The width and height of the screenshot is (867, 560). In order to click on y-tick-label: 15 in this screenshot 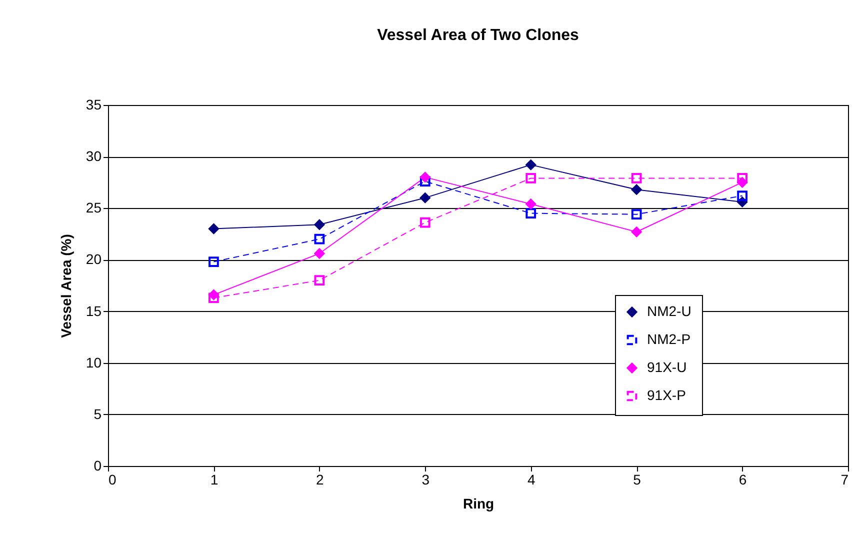, I will do `click(94, 310)`.